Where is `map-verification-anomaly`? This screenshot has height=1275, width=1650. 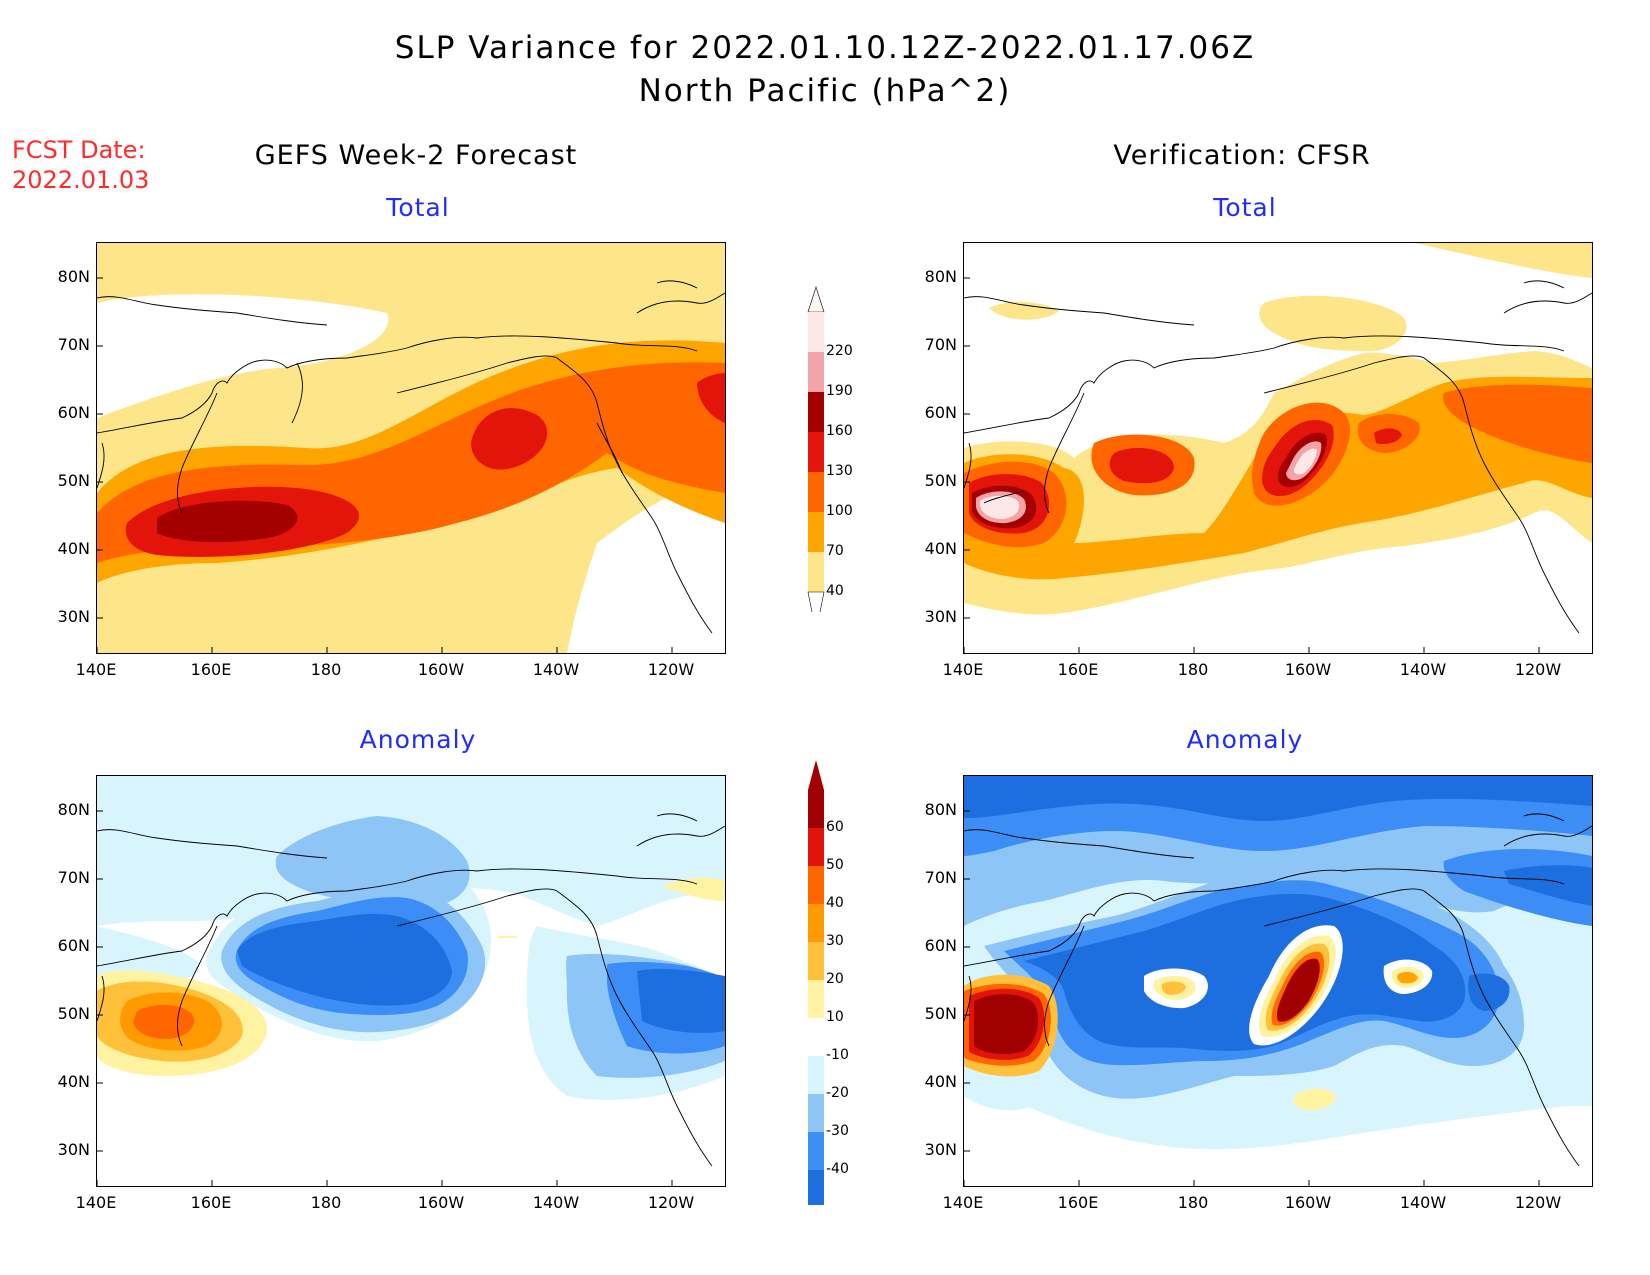
map-verification-anomaly is located at coordinates (1278, 981).